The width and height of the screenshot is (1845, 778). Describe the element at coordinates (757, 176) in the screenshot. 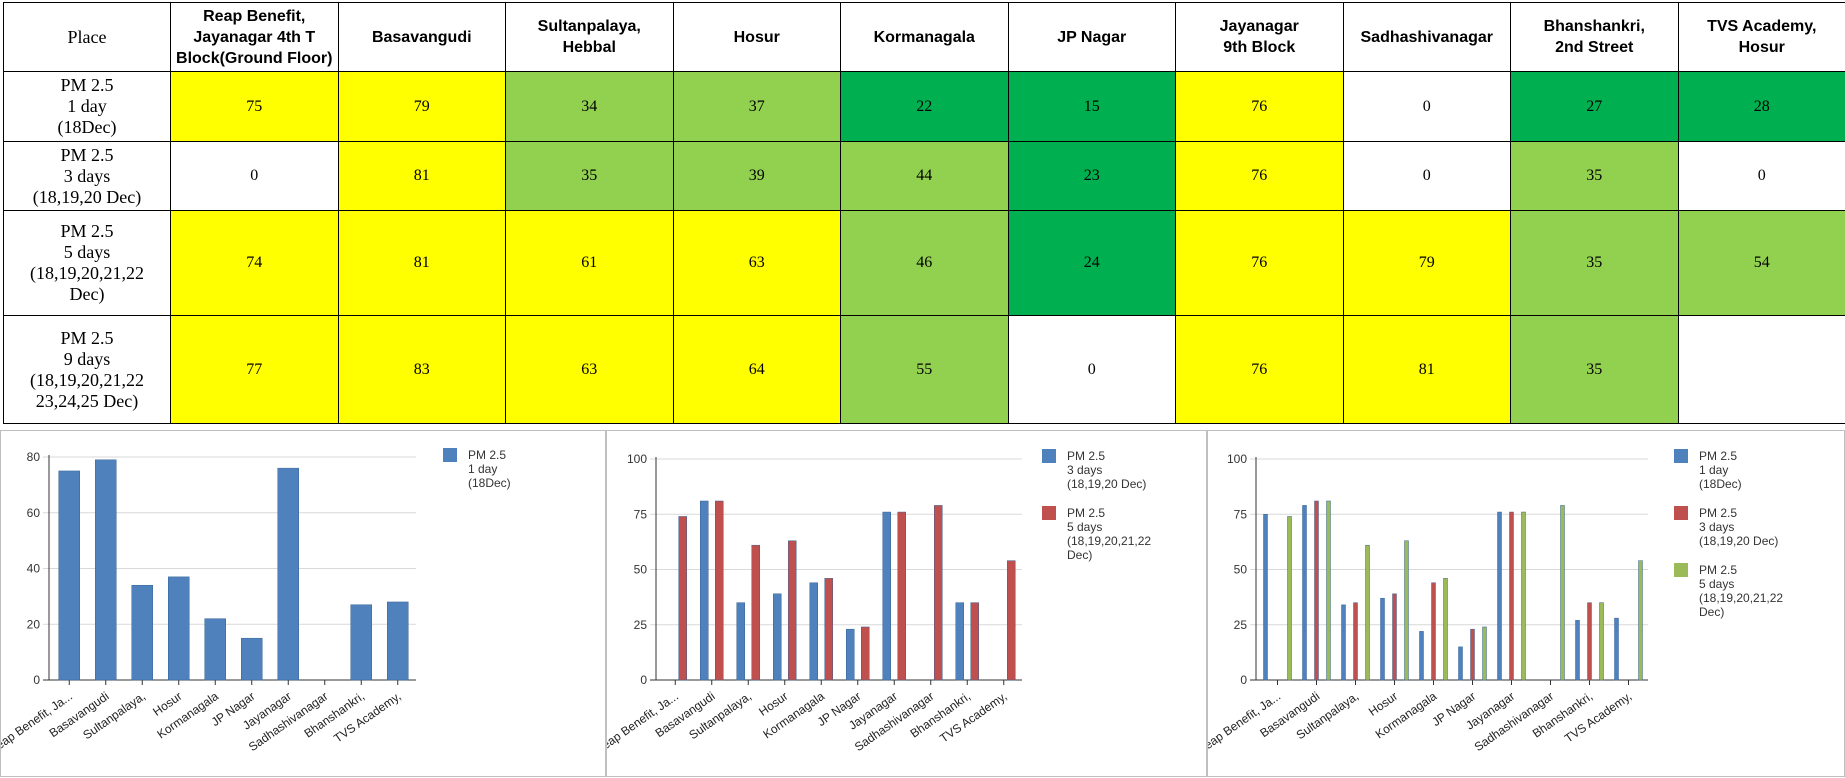

I see `table-cell: 39` at that location.